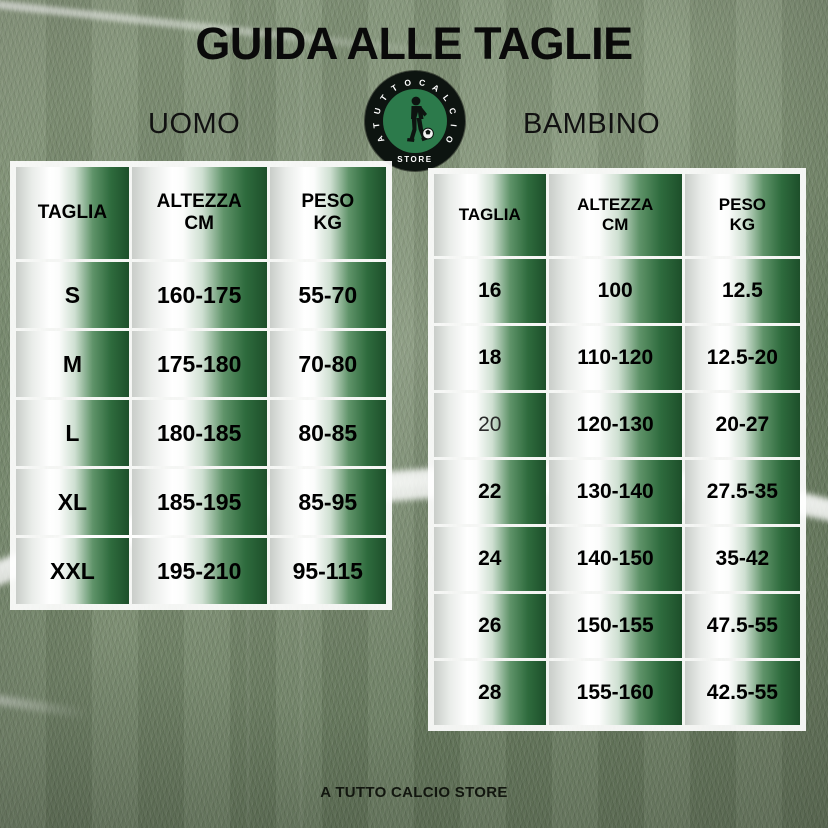 The image size is (828, 828). Describe the element at coordinates (490, 425) in the screenshot. I see `cell-size: 20` at that location.